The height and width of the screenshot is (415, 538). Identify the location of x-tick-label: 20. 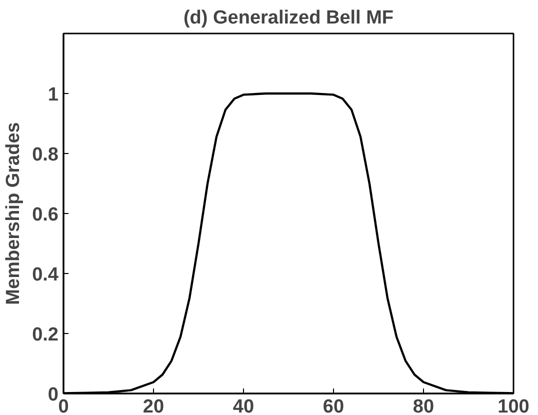
(153, 405).